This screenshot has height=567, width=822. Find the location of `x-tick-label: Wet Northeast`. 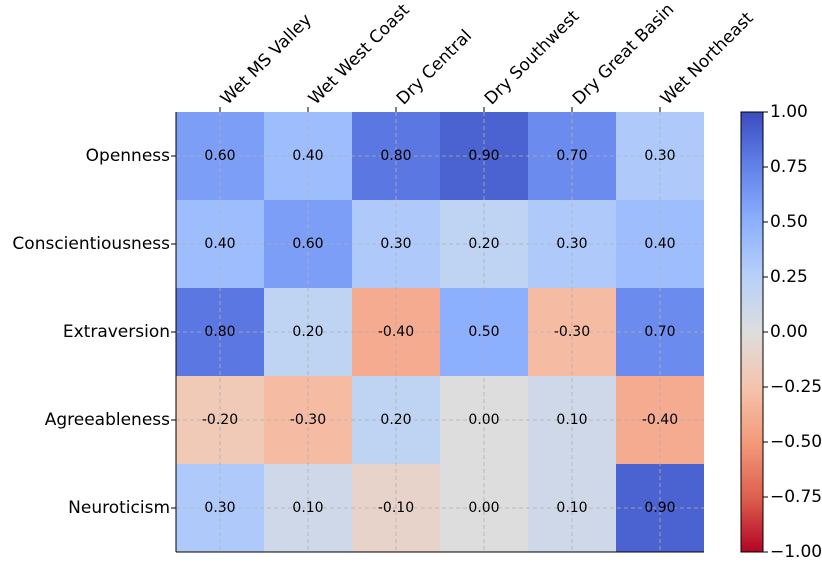

x-tick-label: Wet Northeast is located at coordinates (707, 58).